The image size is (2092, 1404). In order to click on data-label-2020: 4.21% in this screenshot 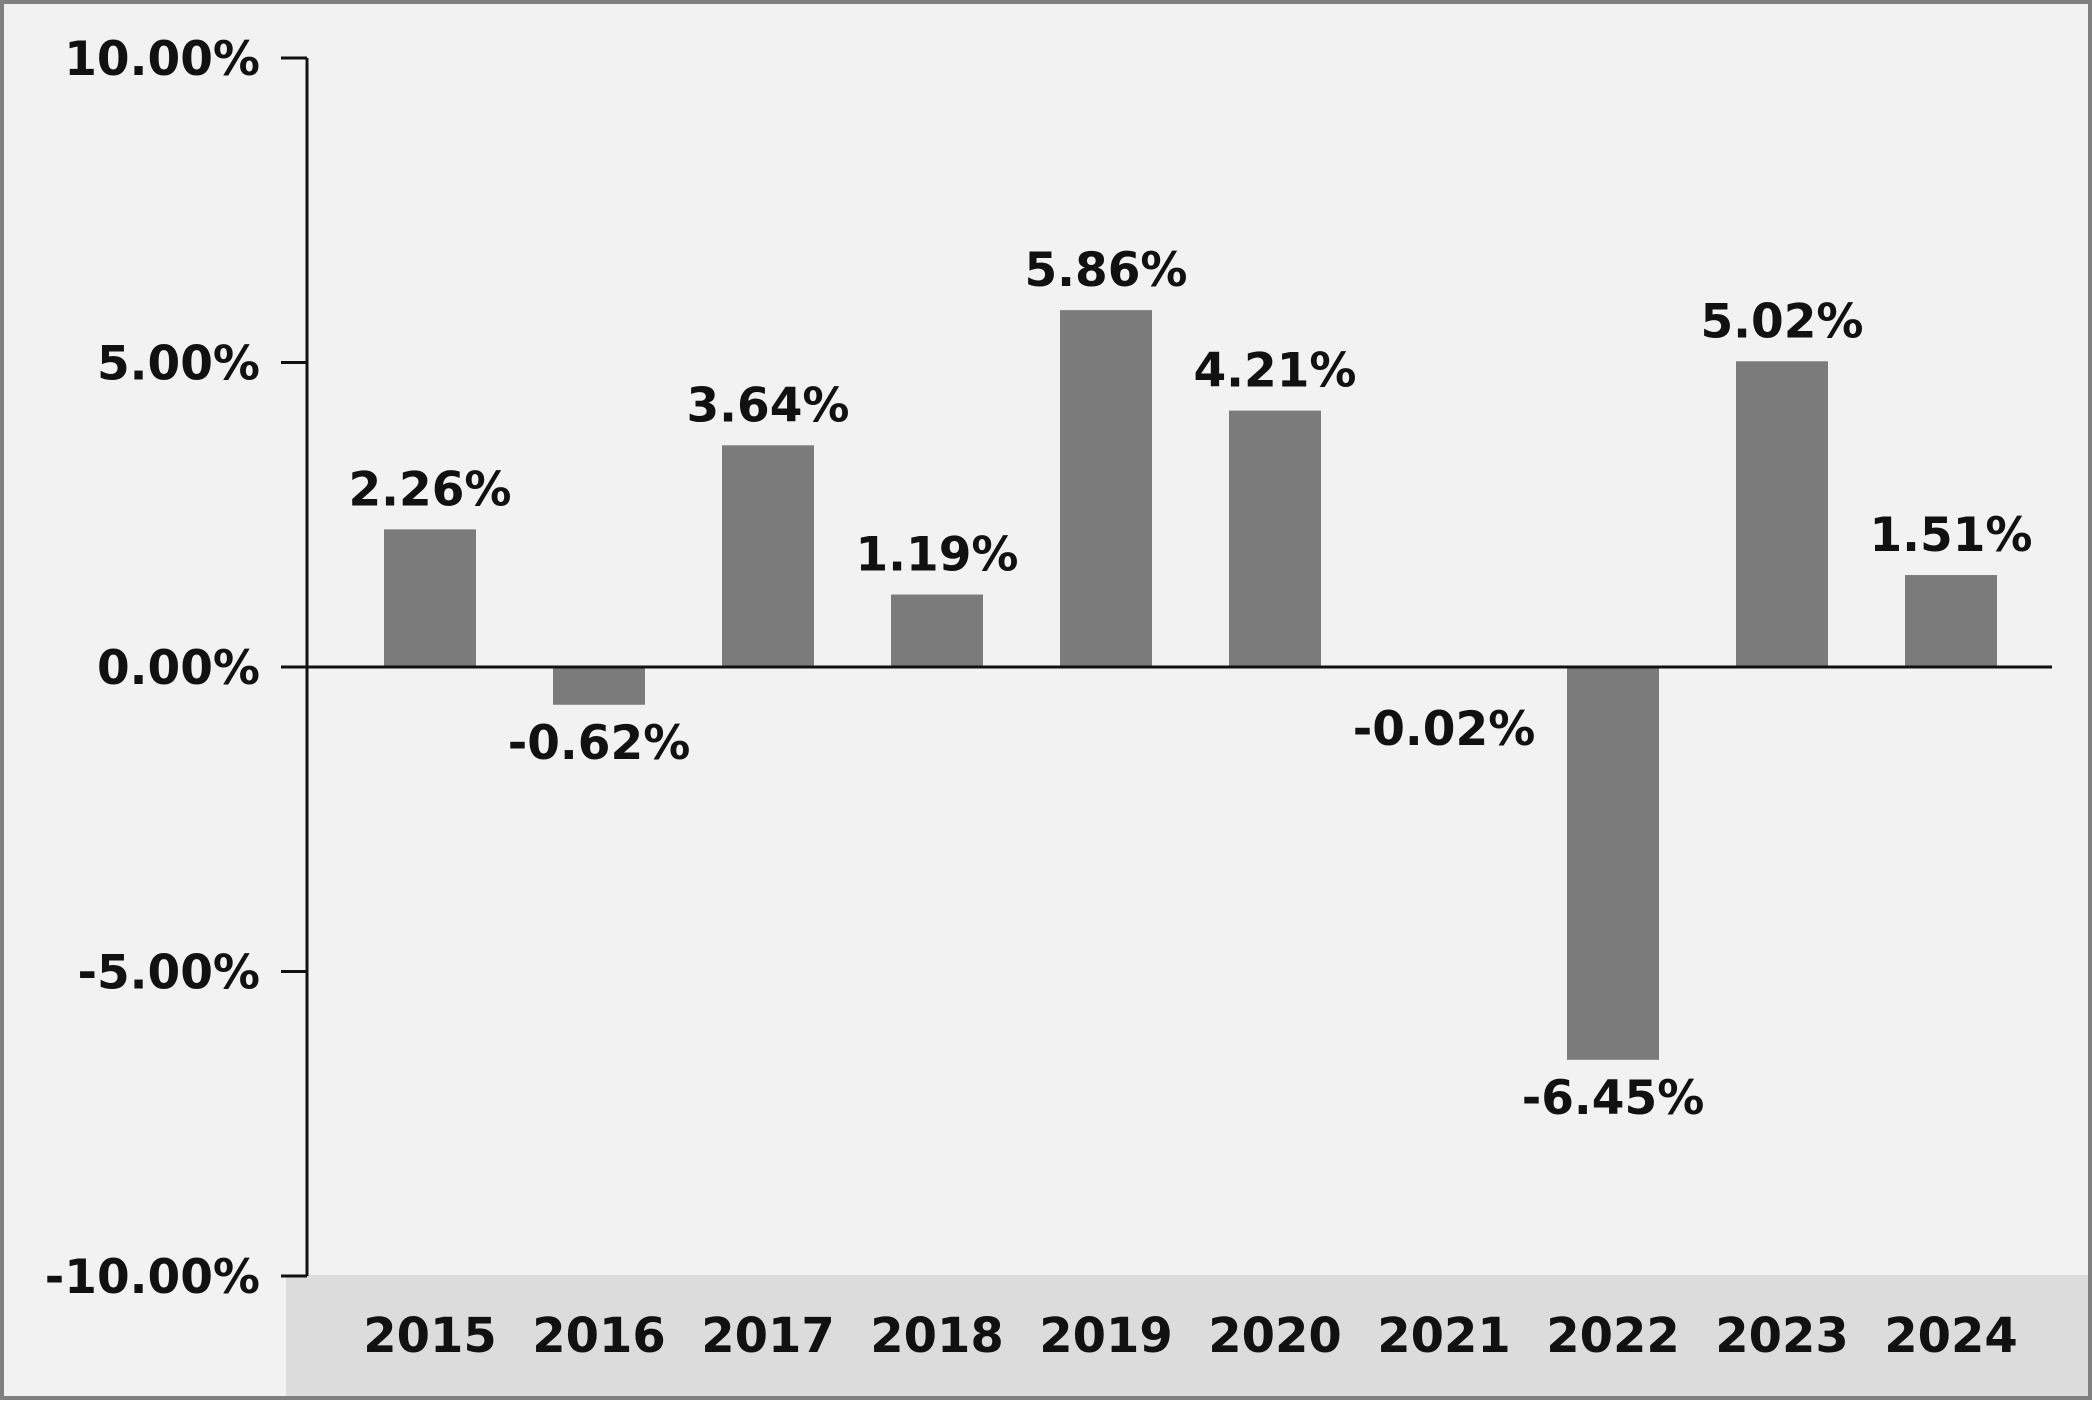, I will do `click(1274, 371)`.